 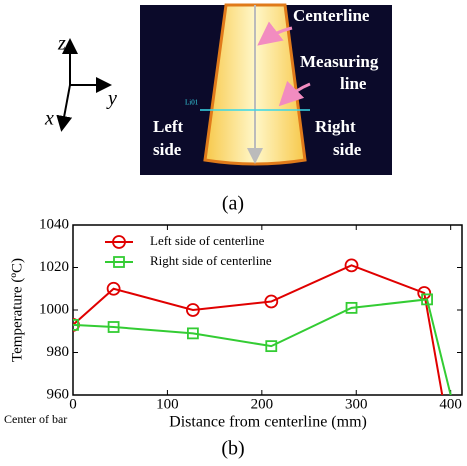 I want to click on y-axis-label: Temperature (ºC), so click(x=17, y=310).